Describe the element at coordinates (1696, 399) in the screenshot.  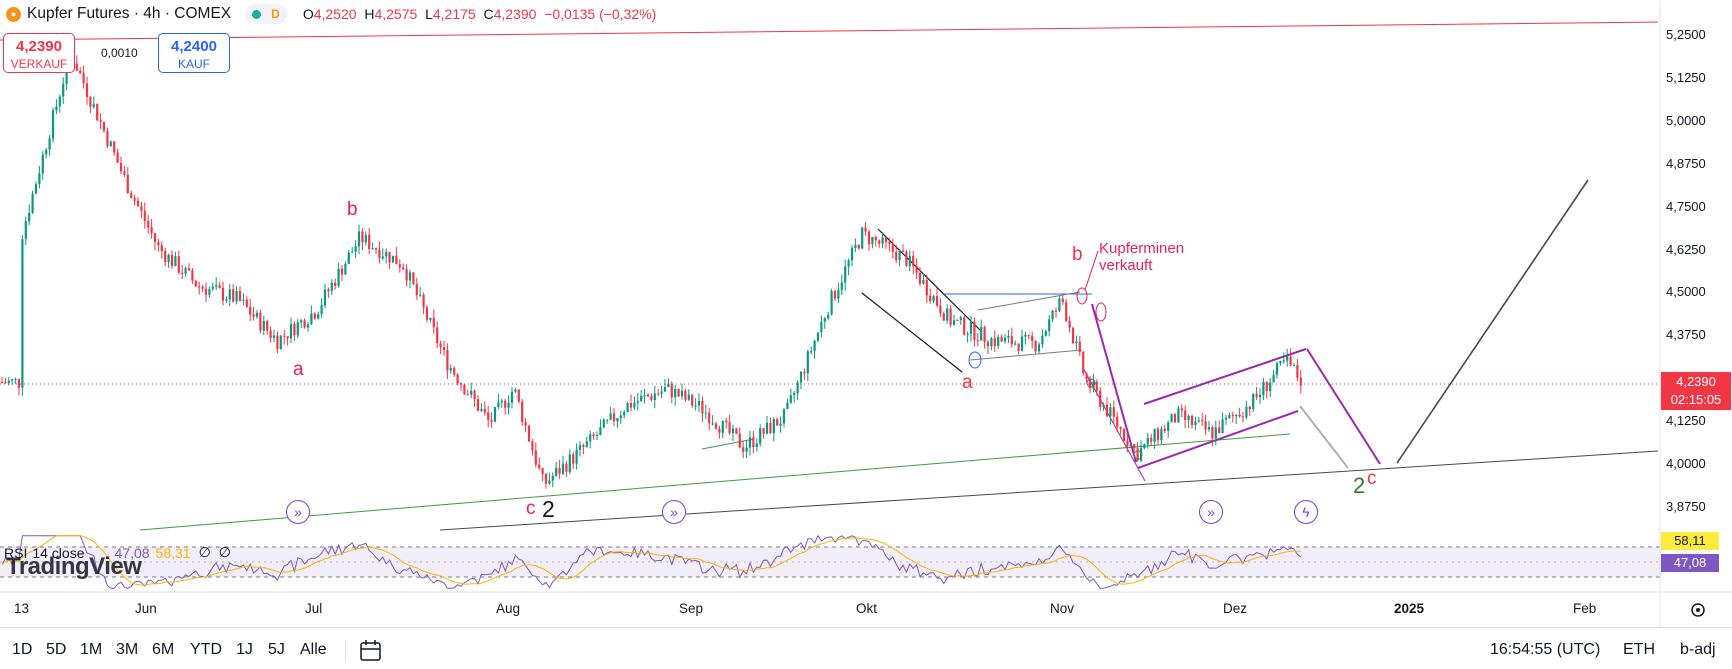
I see `bar-countdown: 02:15:05` at that location.